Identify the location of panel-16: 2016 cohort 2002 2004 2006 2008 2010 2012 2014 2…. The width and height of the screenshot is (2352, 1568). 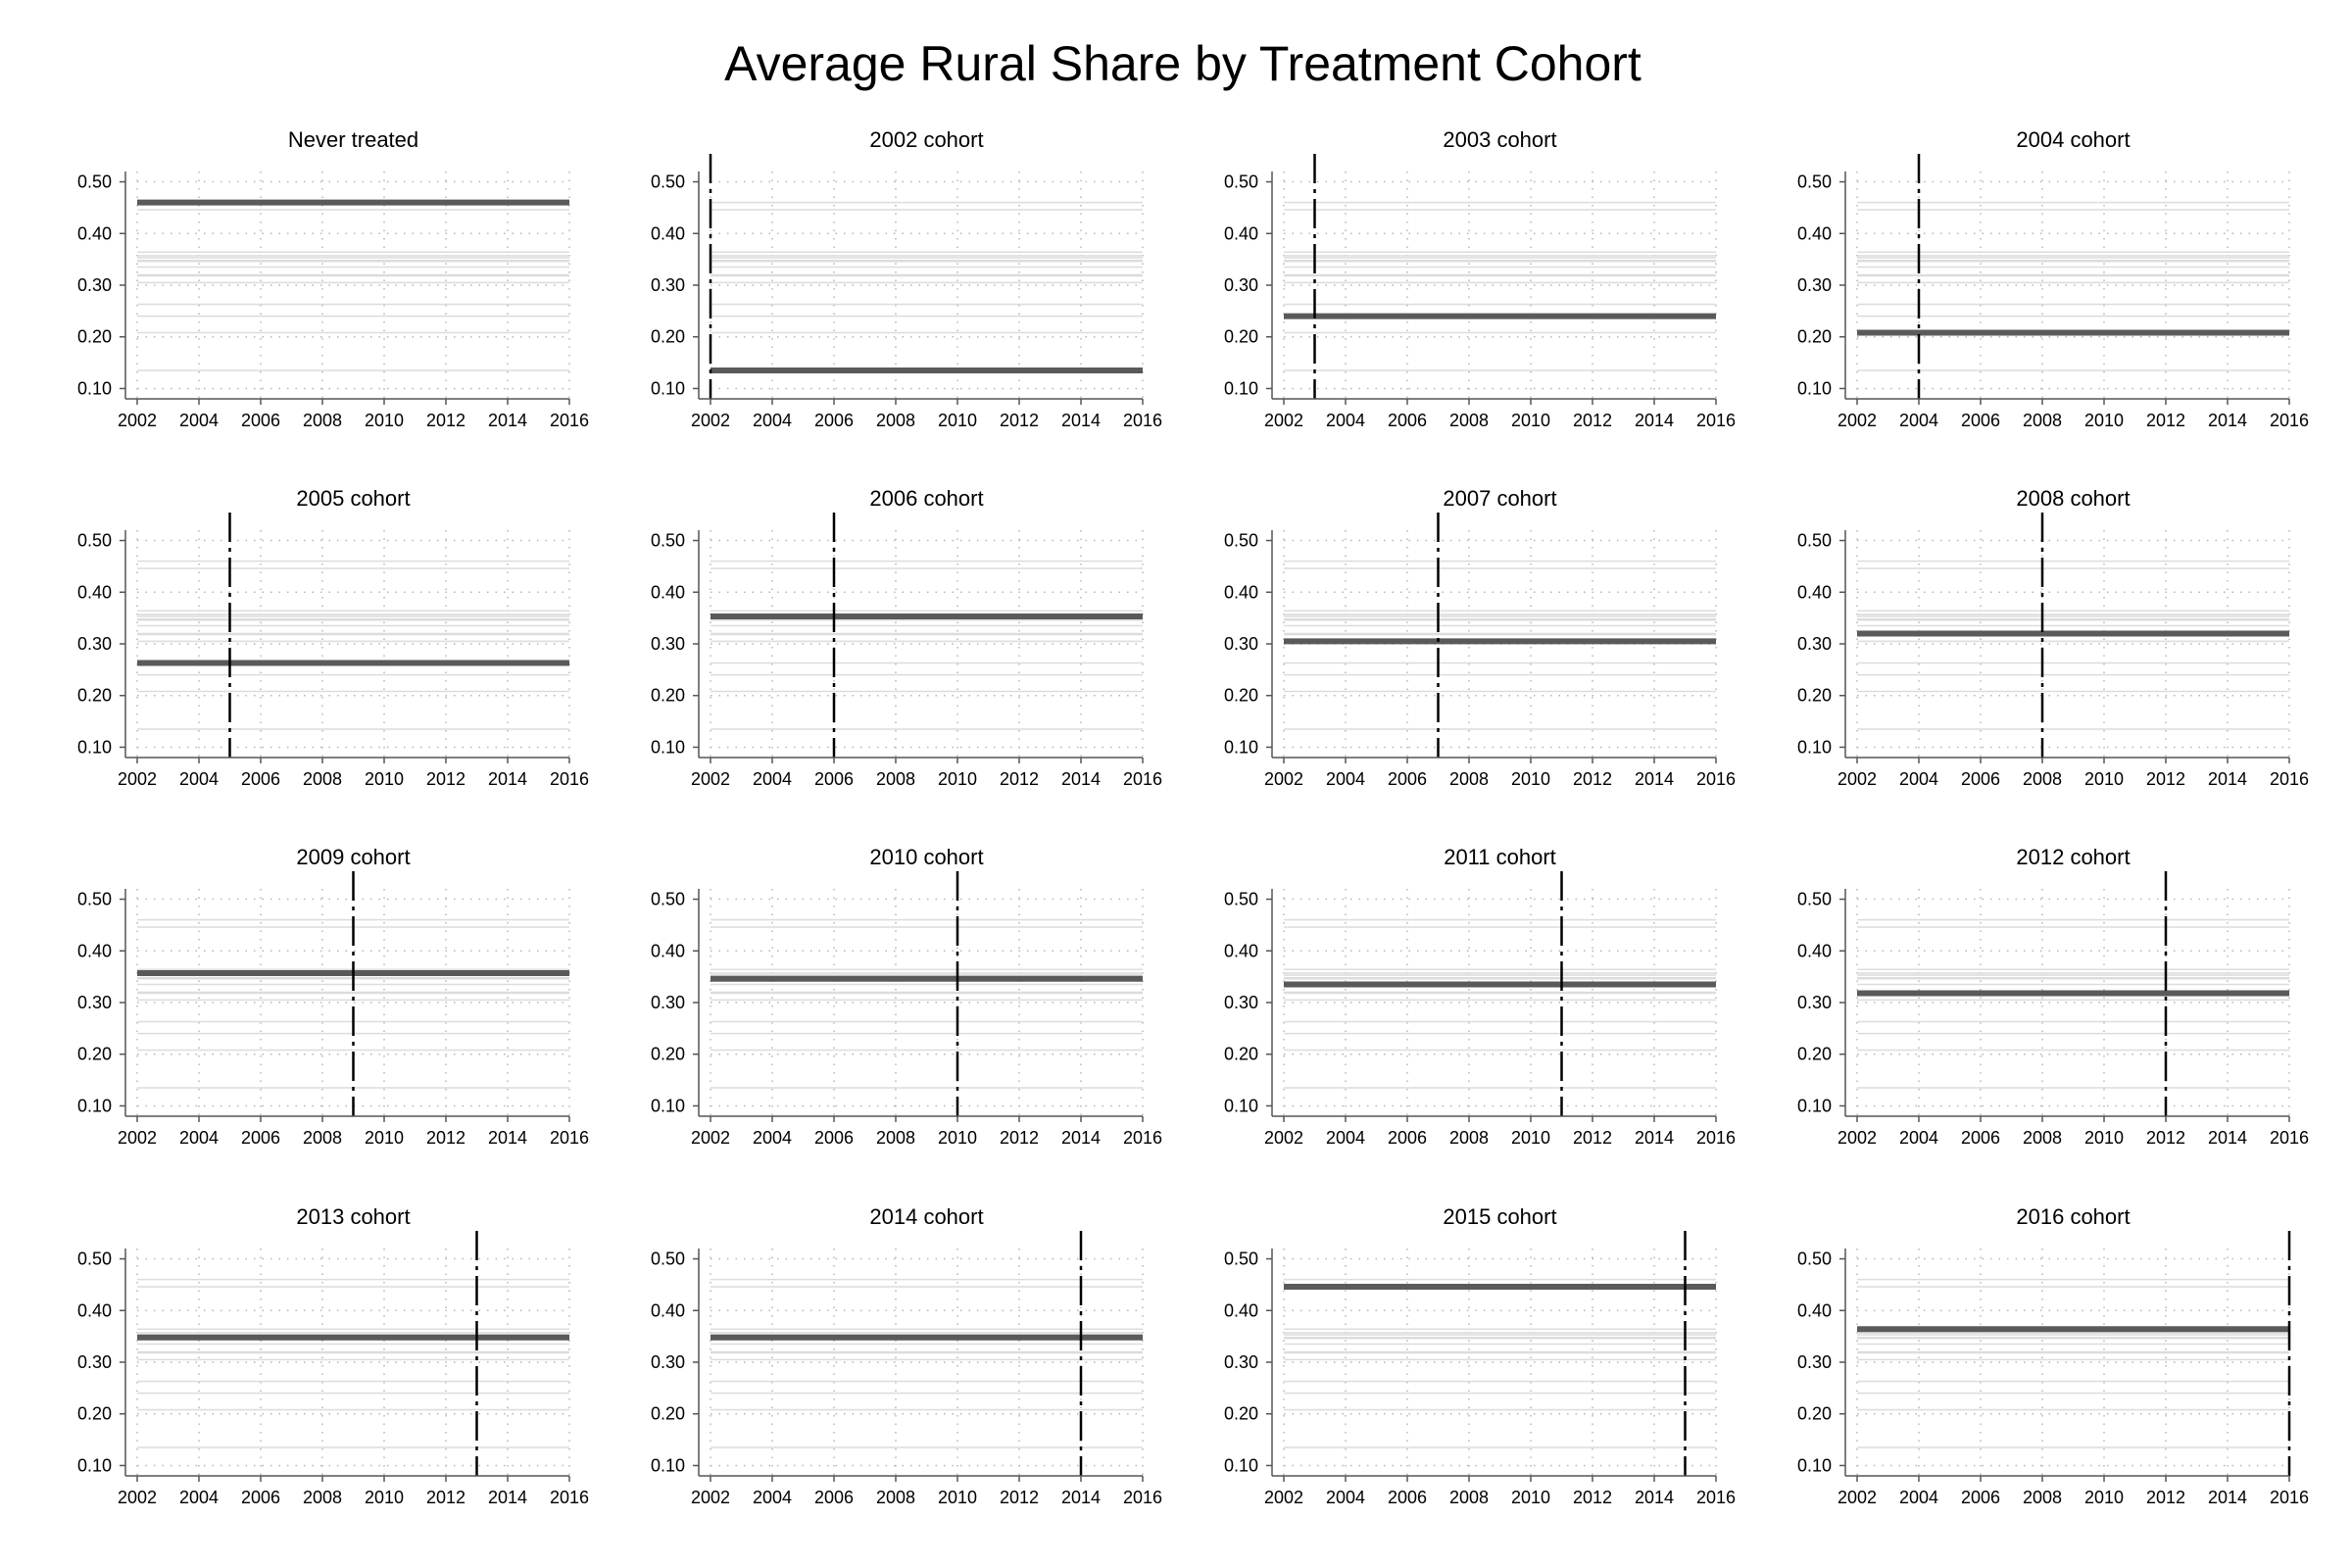
(2053, 1355).